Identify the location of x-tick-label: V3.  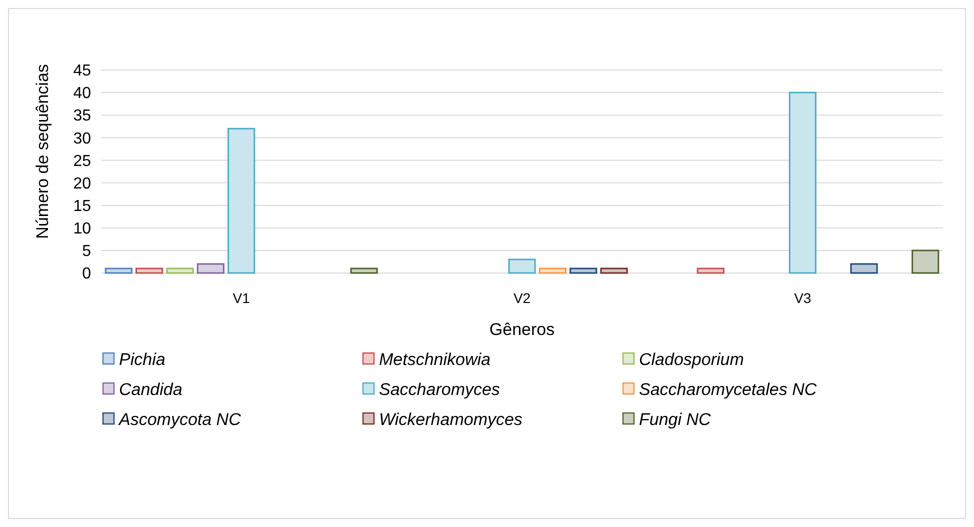
(803, 298).